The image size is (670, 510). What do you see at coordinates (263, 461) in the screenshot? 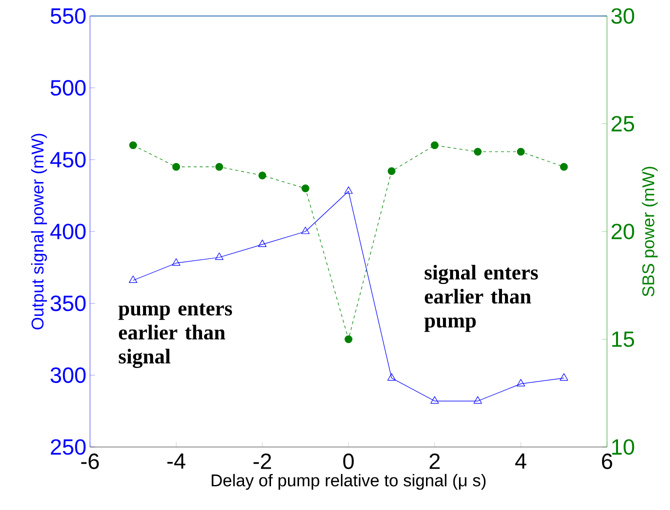
I see `x-tick-label: -2` at bounding box center [263, 461].